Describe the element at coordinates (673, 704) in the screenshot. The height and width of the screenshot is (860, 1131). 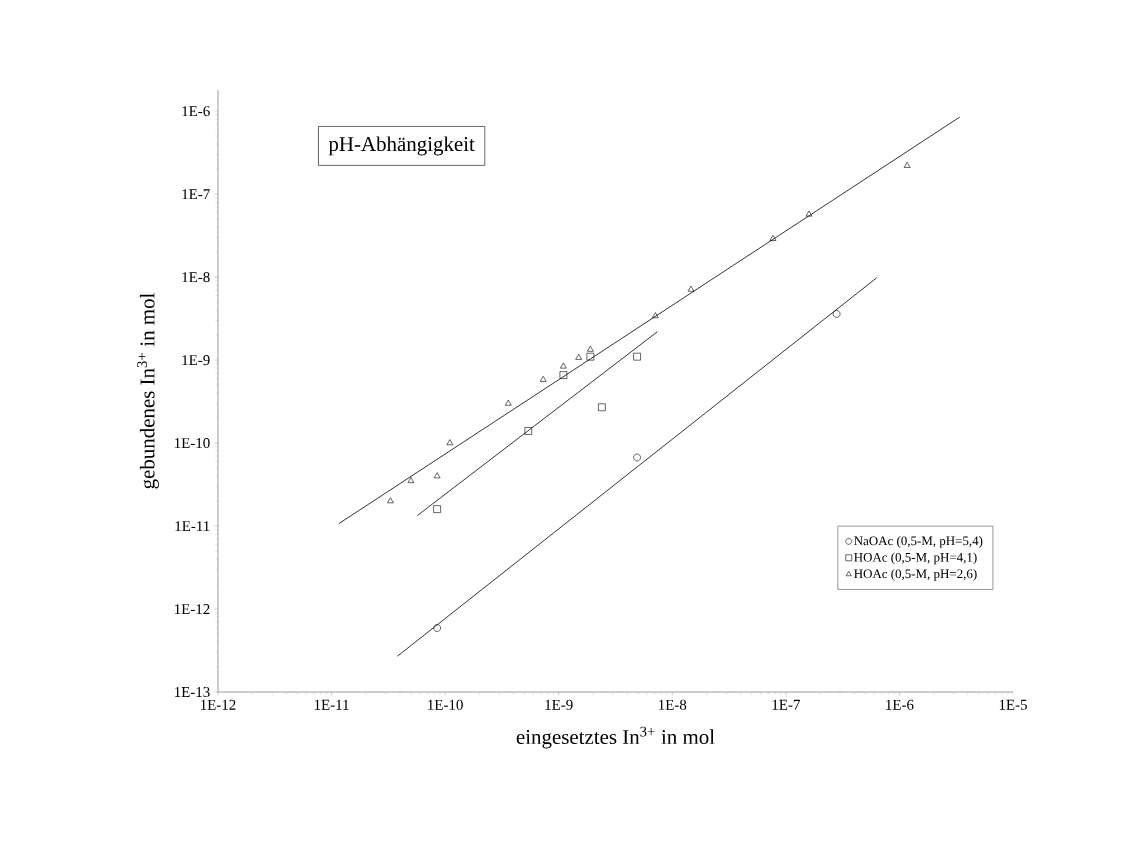
I see `x-tick-label: 1E-8` at that location.